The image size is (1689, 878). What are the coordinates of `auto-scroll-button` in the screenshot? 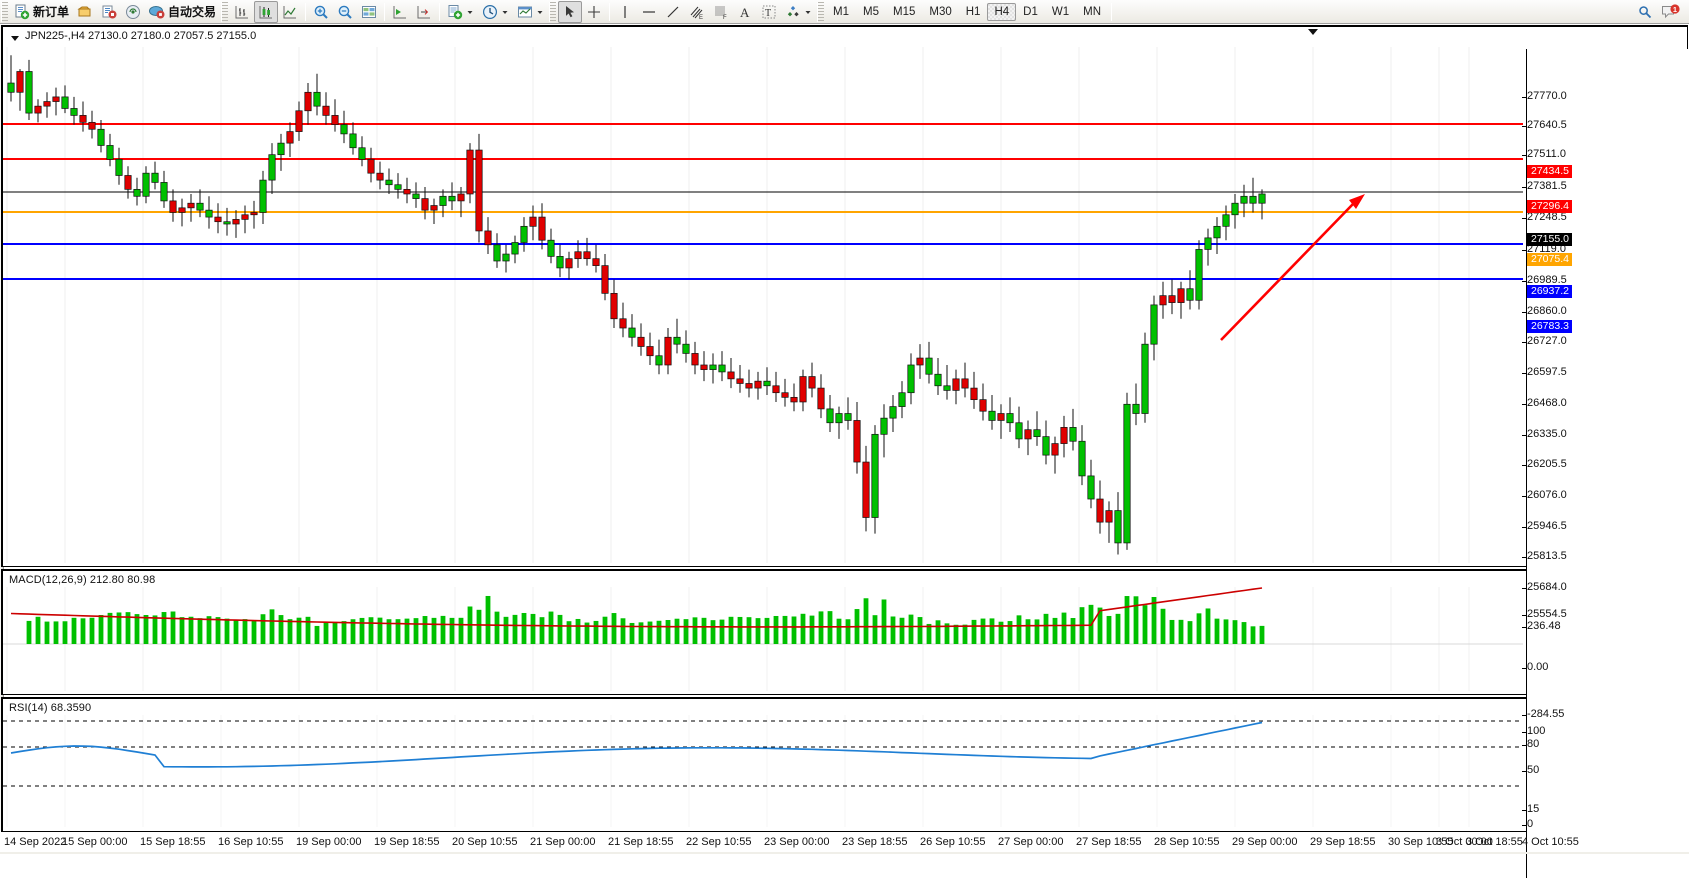 It's located at (400, 12).